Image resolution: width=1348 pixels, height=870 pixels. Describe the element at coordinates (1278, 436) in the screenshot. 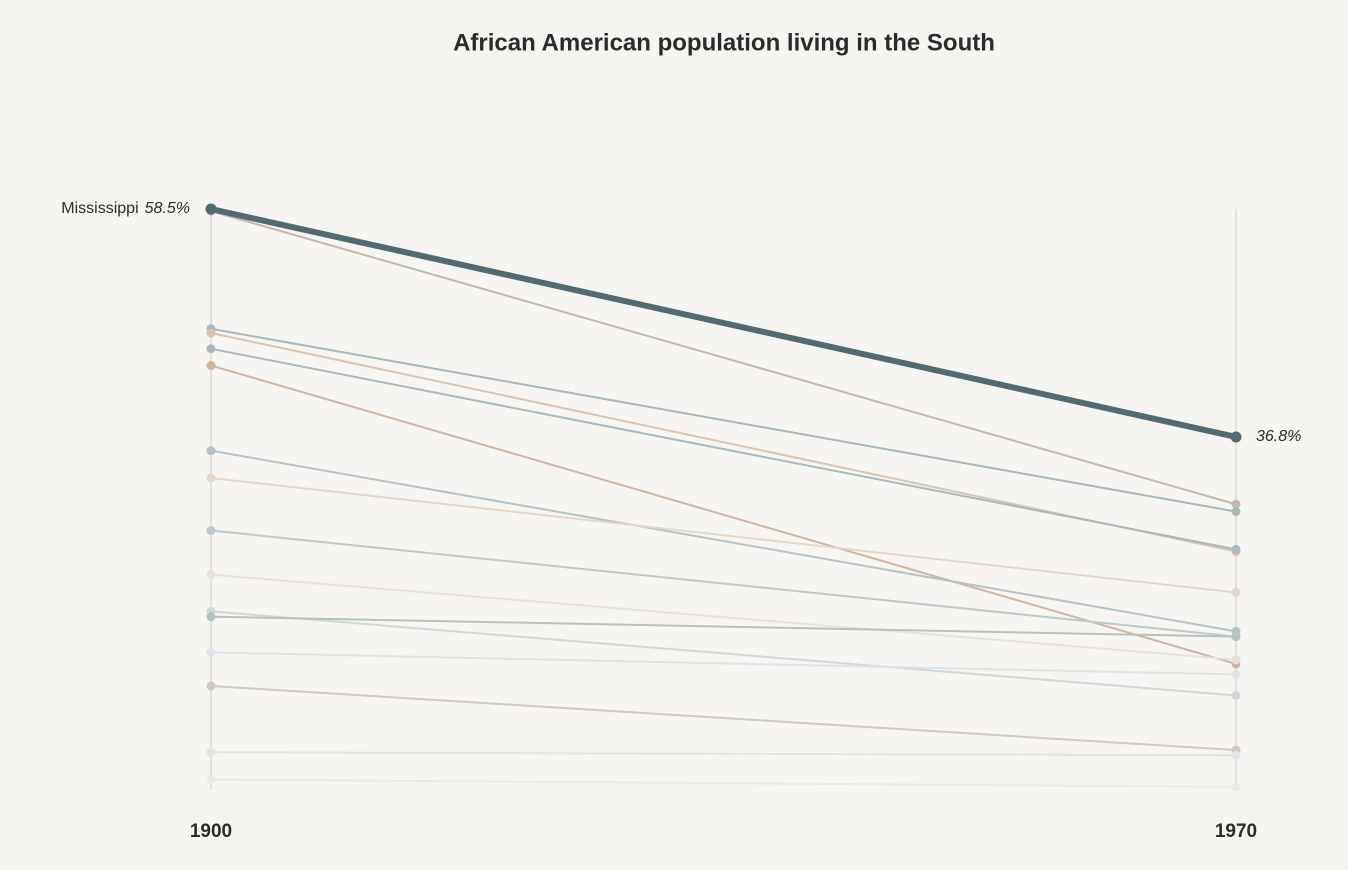

I see `value-label: 36.8%` at that location.